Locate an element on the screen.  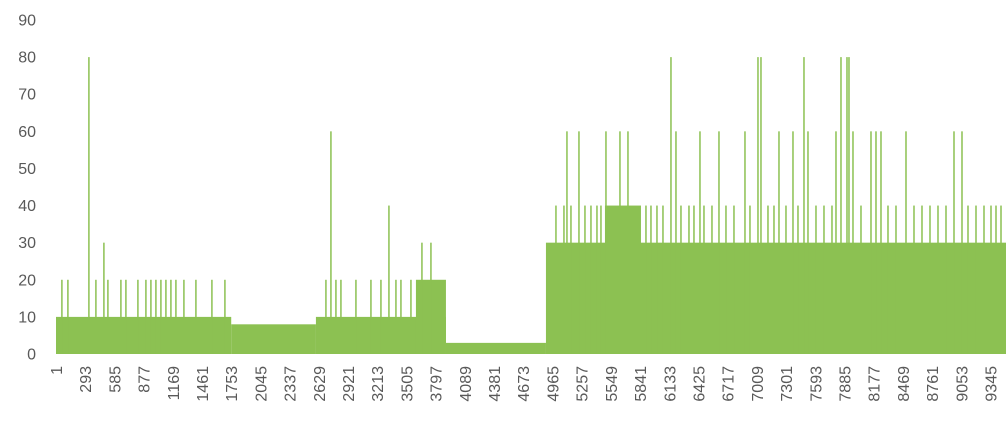
x-tick-label: 7593 is located at coordinates (816, 384).